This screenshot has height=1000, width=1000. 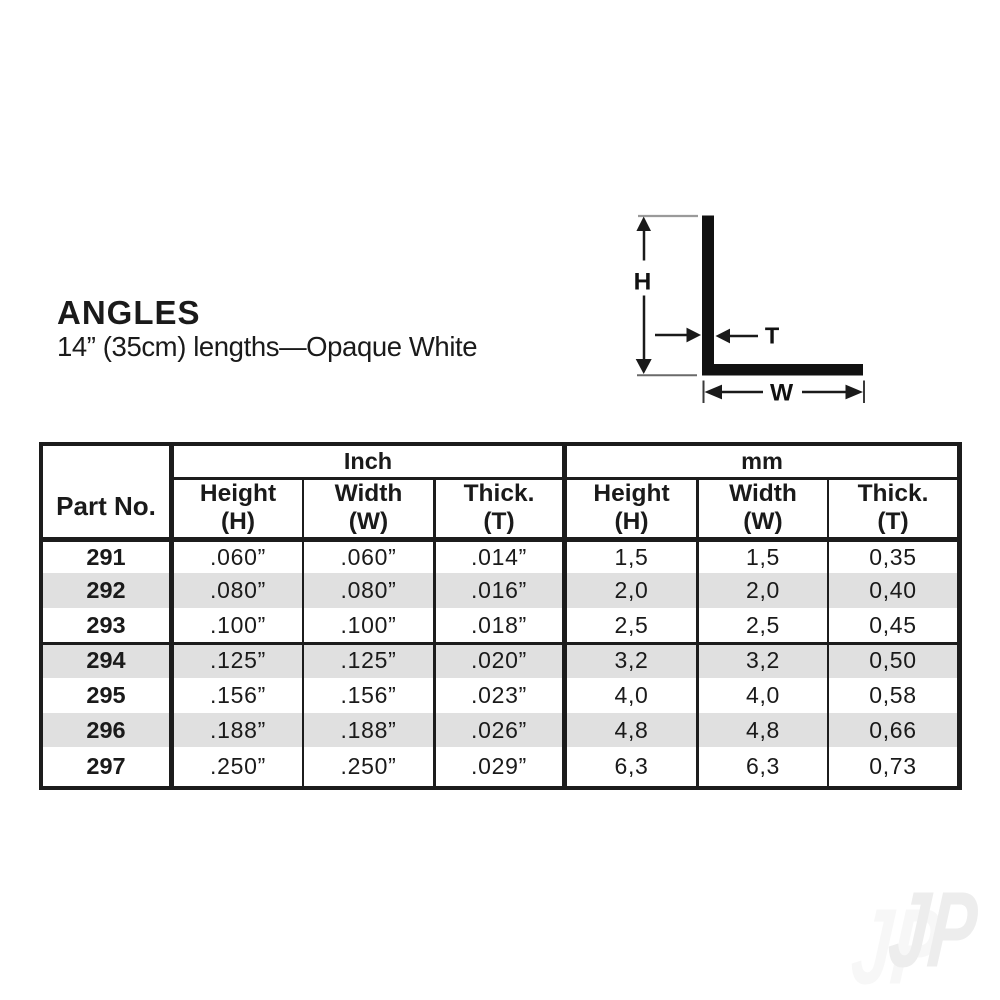 What do you see at coordinates (643, 282) in the screenshot?
I see `svg-text: H` at bounding box center [643, 282].